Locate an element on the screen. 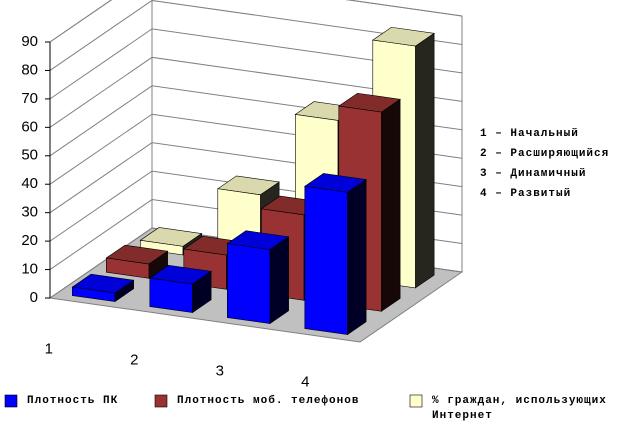 Image resolution: width=635 pixels, height=425 pixels. y-tick-label: 10 is located at coordinates (29, 269).